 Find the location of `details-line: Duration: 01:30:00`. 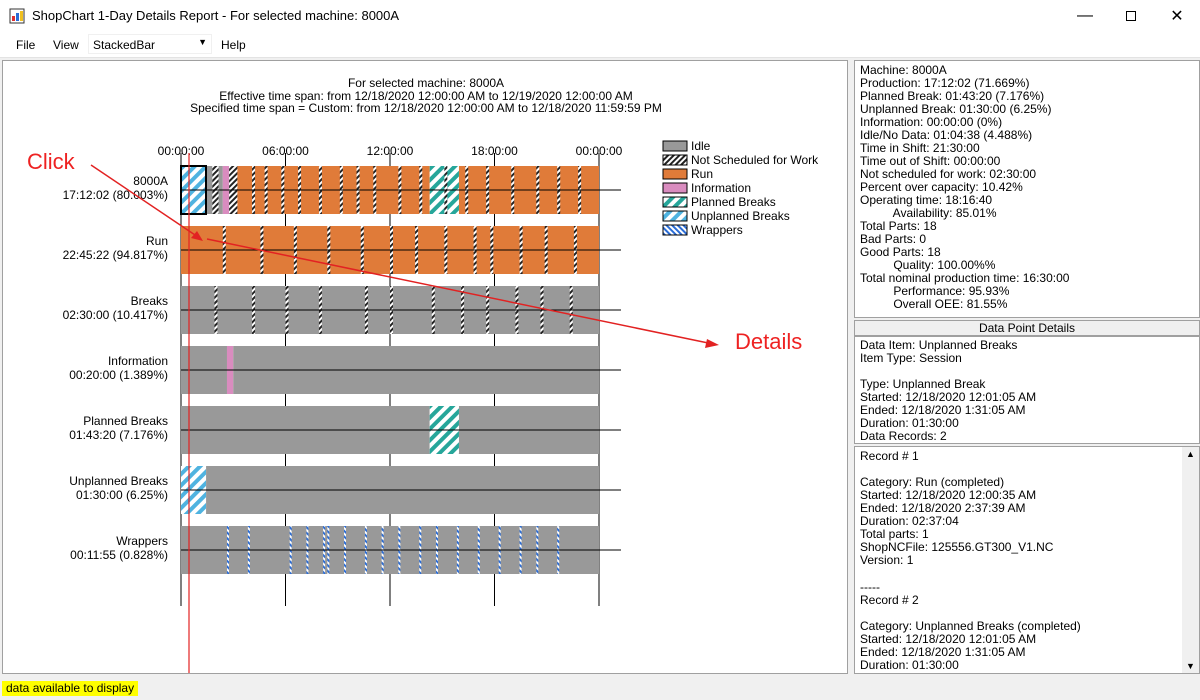

details-line: Duration: 01:30:00 is located at coordinates (909, 423).